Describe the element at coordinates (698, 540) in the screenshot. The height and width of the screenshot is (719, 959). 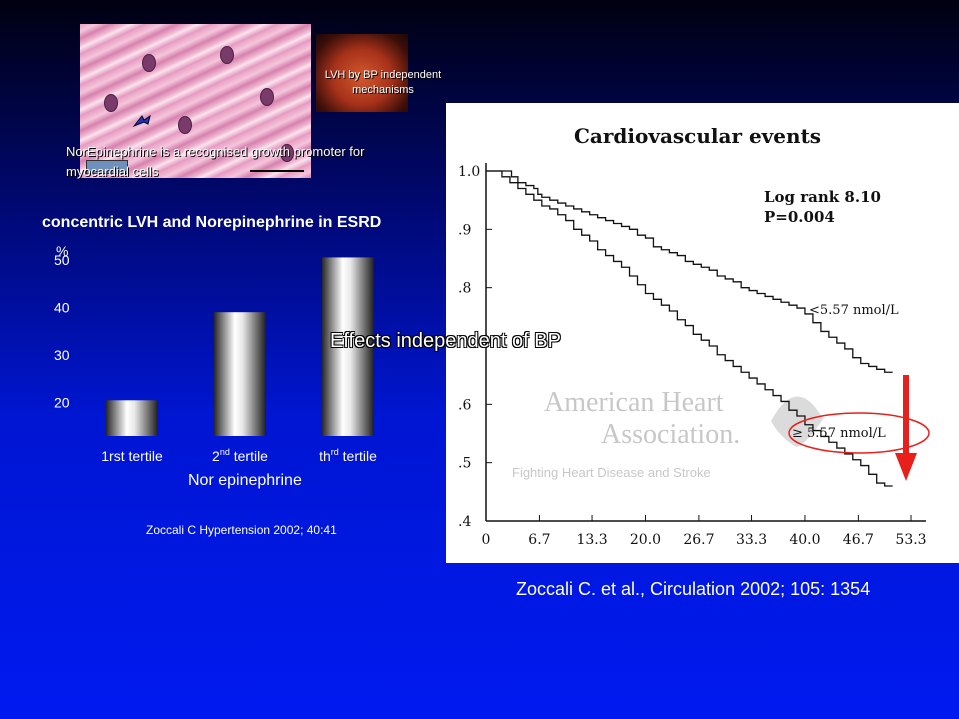
I see `km-x-tick: 26.7` at that location.